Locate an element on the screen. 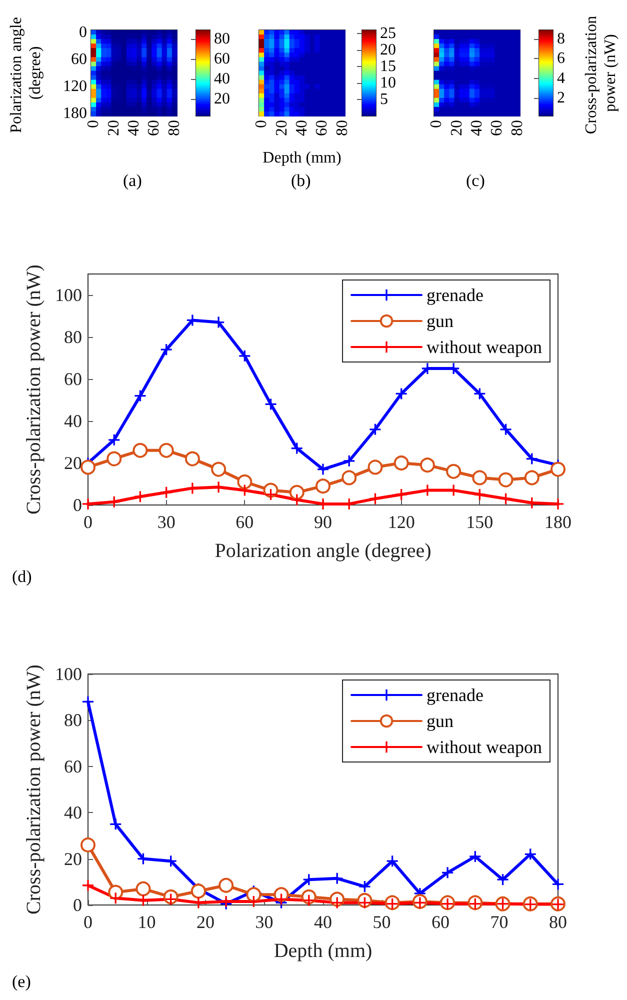 The height and width of the screenshot is (1000, 627). y-tick-label: 100 is located at coordinates (68, 674).